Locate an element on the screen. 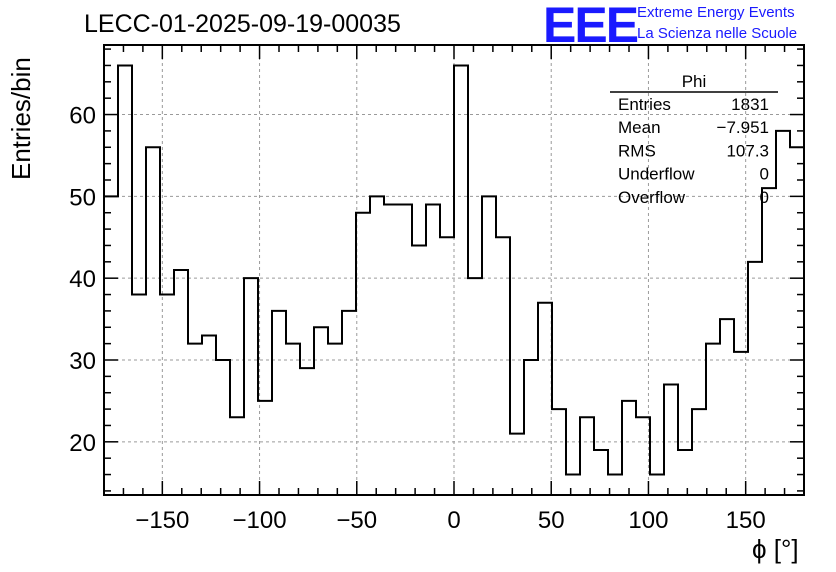  chart-title: LECC-01-2025-09-19-00035 is located at coordinates (242, 24).